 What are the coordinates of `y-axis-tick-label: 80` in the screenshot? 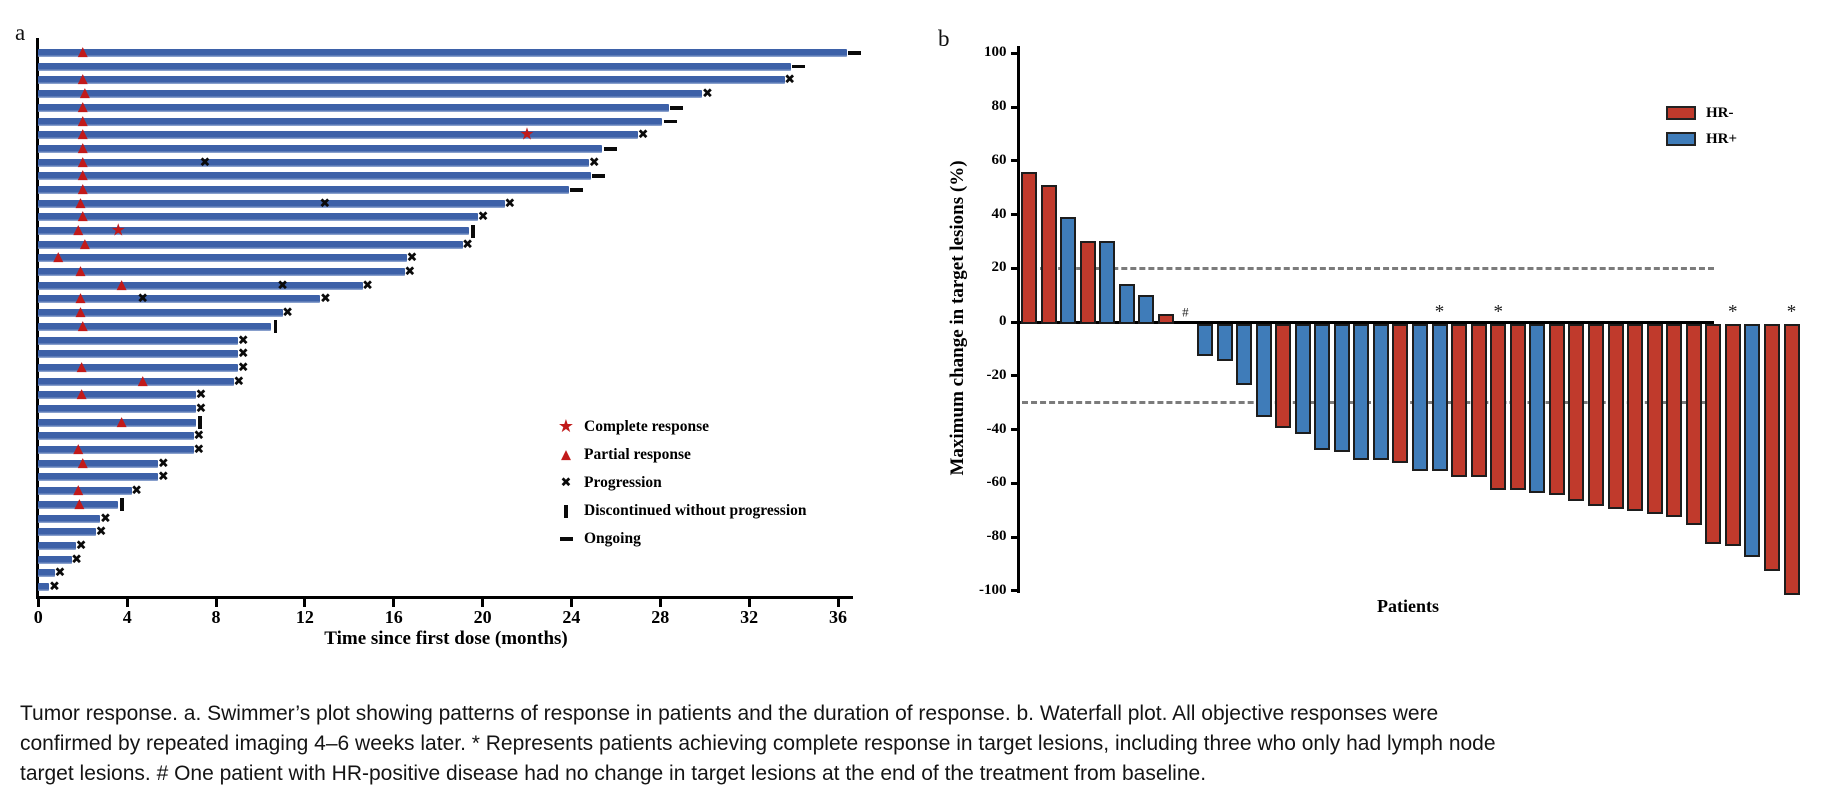 It's located at (999, 106).